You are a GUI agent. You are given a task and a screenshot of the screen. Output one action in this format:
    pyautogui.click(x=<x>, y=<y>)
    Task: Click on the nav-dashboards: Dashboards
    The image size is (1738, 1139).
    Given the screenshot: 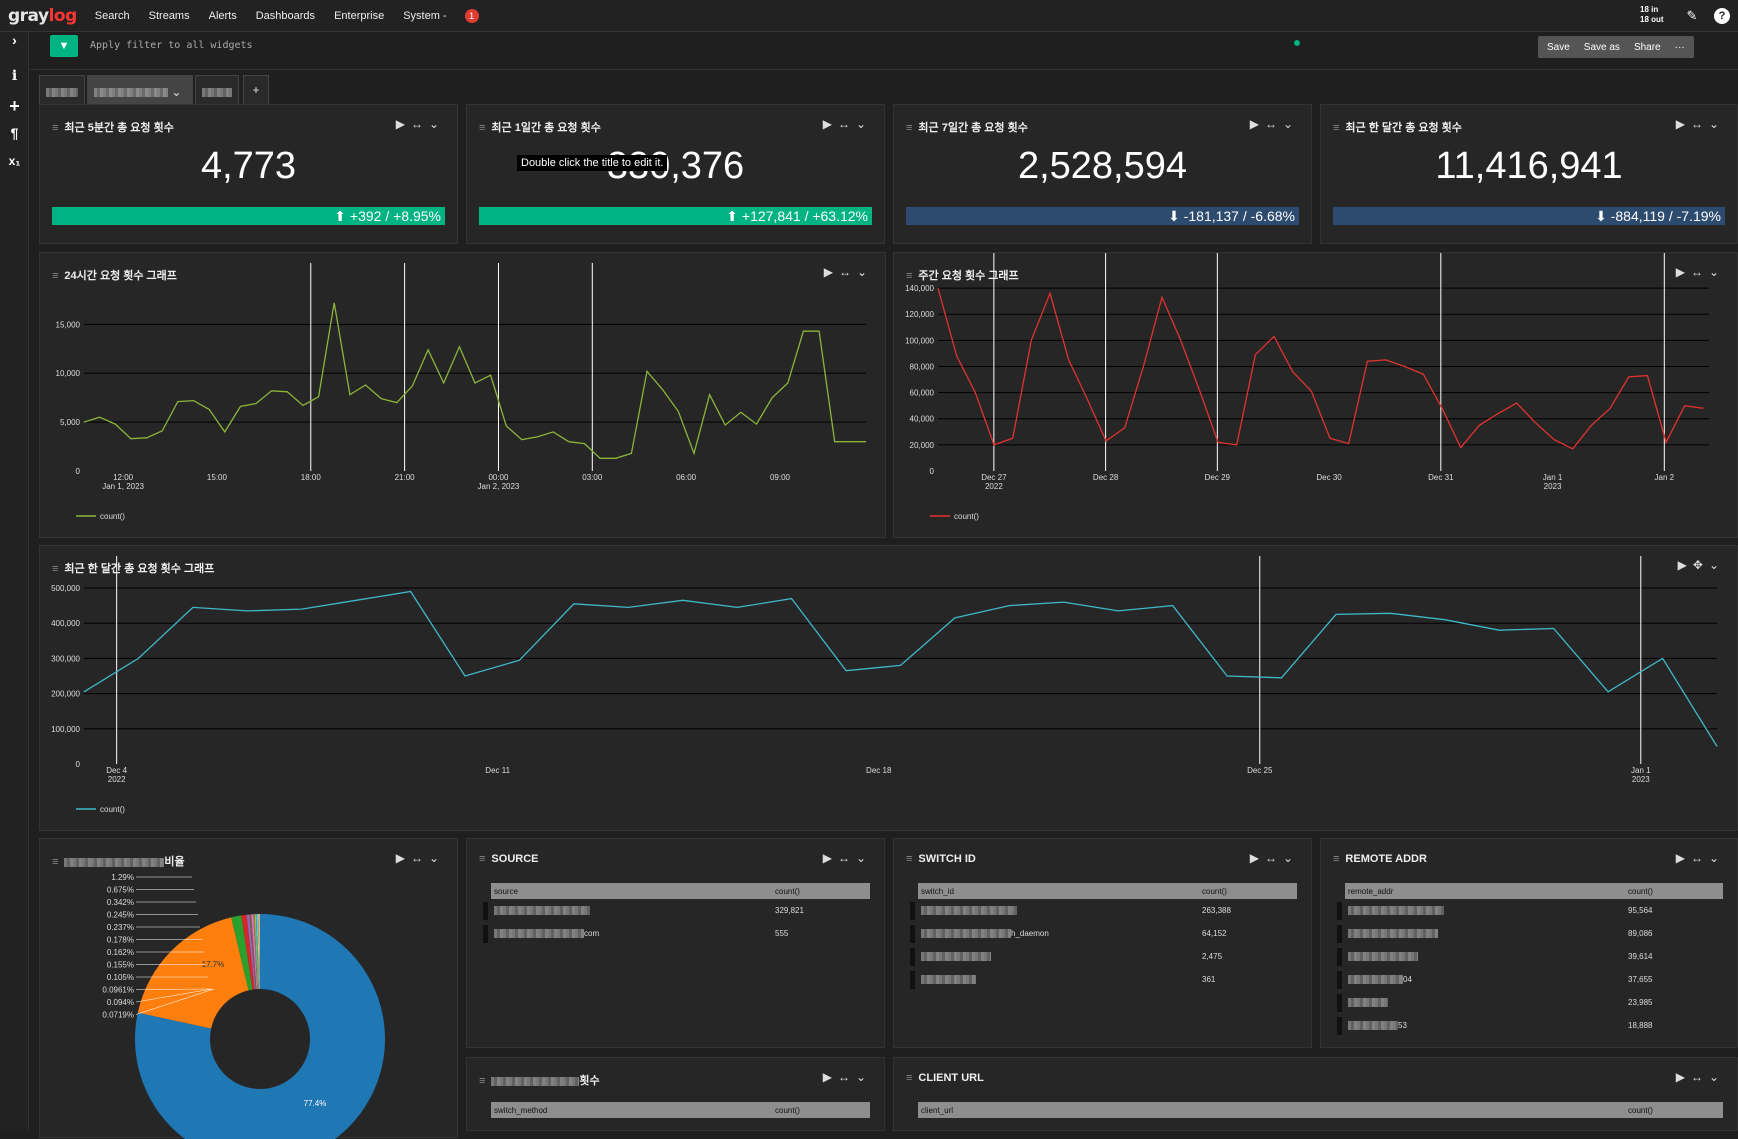 What is the action you would take?
    pyautogui.click(x=285, y=15)
    